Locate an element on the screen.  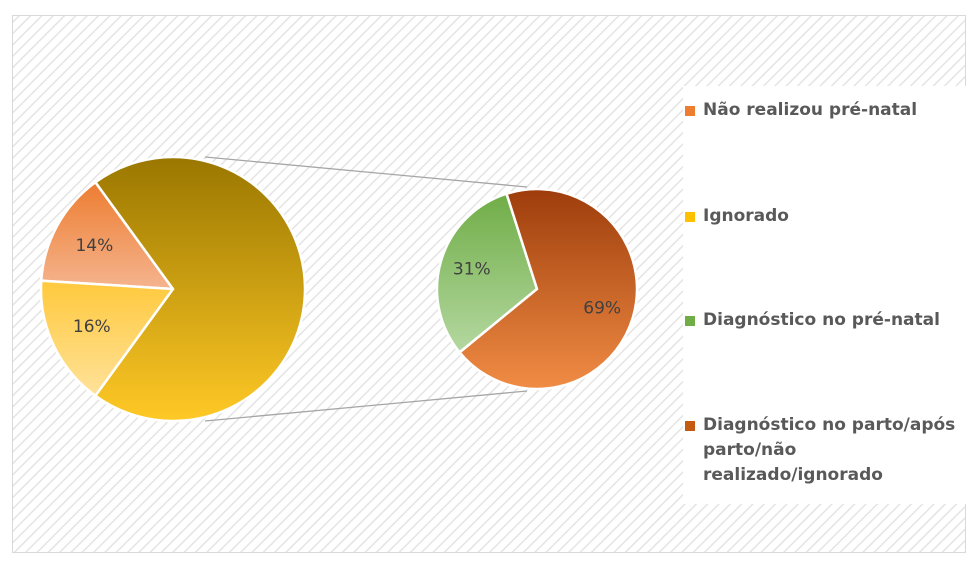
legend-item: Ignorado is located at coordinates (828, 216).